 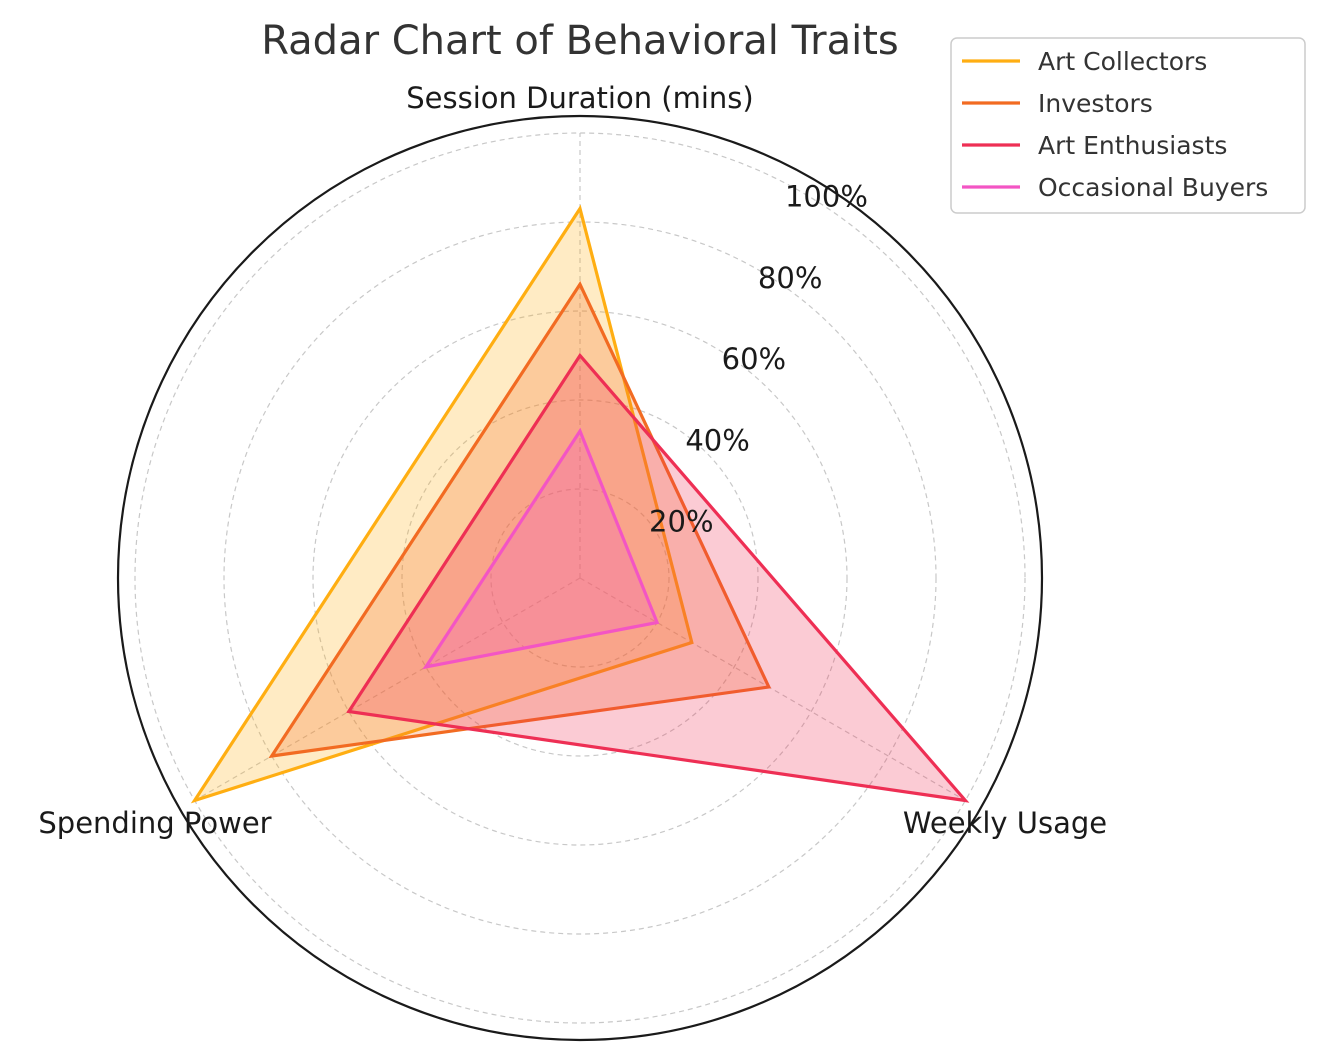 What do you see at coordinates (1005, 823) in the screenshot?
I see `axis-label: Weekly Usage` at bounding box center [1005, 823].